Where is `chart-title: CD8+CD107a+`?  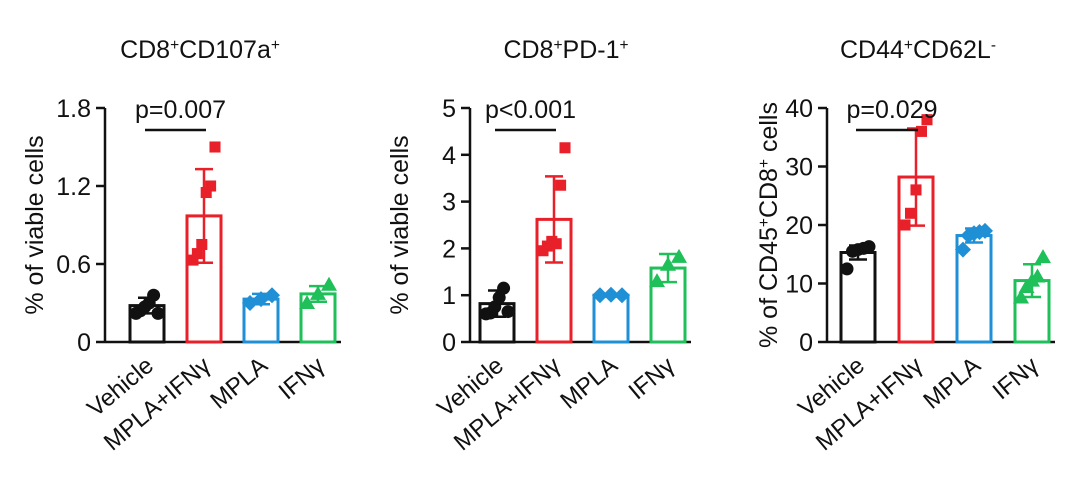 chart-title: CD8+CD107a+ is located at coordinates (200, 50).